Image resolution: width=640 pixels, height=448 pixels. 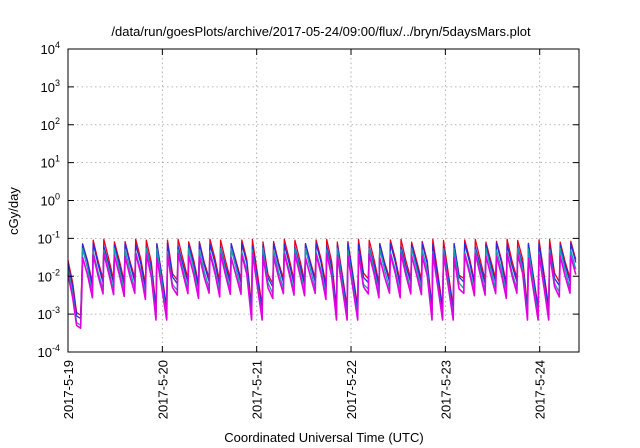 I want to click on y-tick-label: 10⁴, so click(x=50, y=48).